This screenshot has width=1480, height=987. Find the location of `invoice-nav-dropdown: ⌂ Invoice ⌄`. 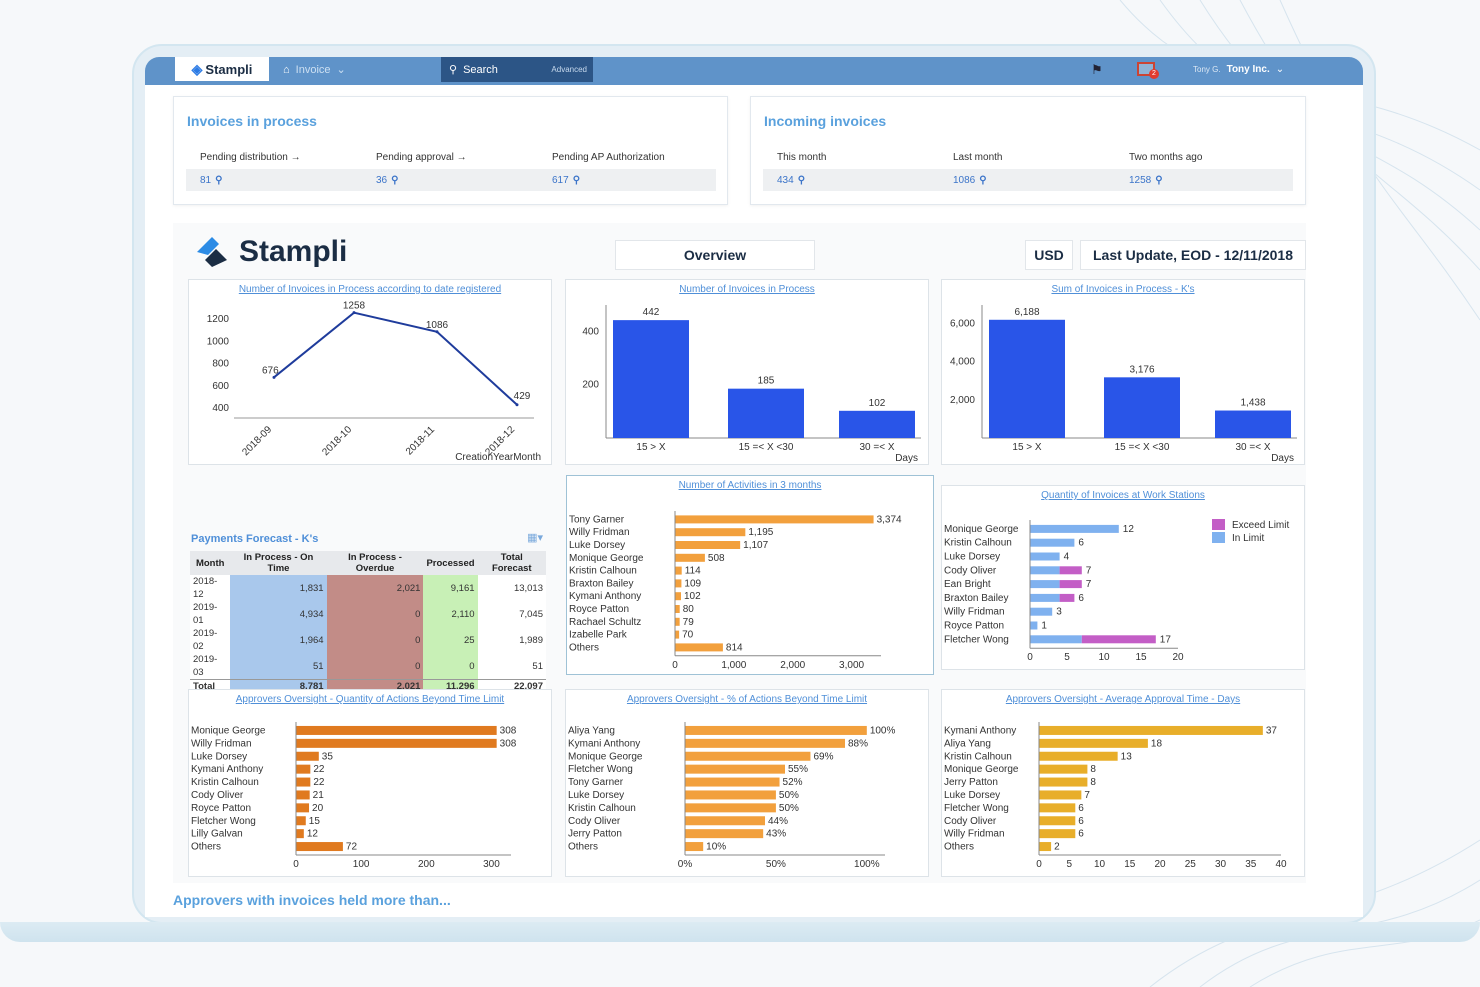

invoice-nav-dropdown: ⌂ Invoice ⌄ is located at coordinates (314, 70).